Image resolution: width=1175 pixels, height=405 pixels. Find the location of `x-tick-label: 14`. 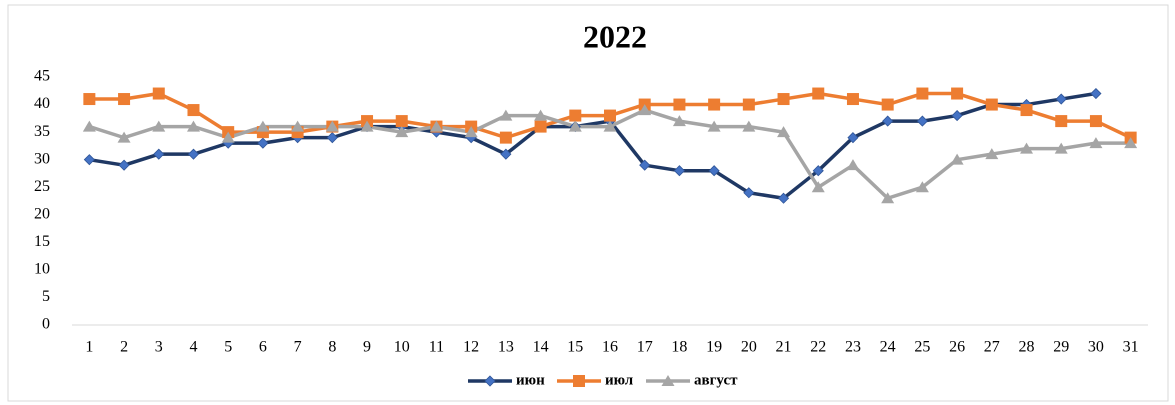

x-tick-label: 14 is located at coordinates (541, 347).